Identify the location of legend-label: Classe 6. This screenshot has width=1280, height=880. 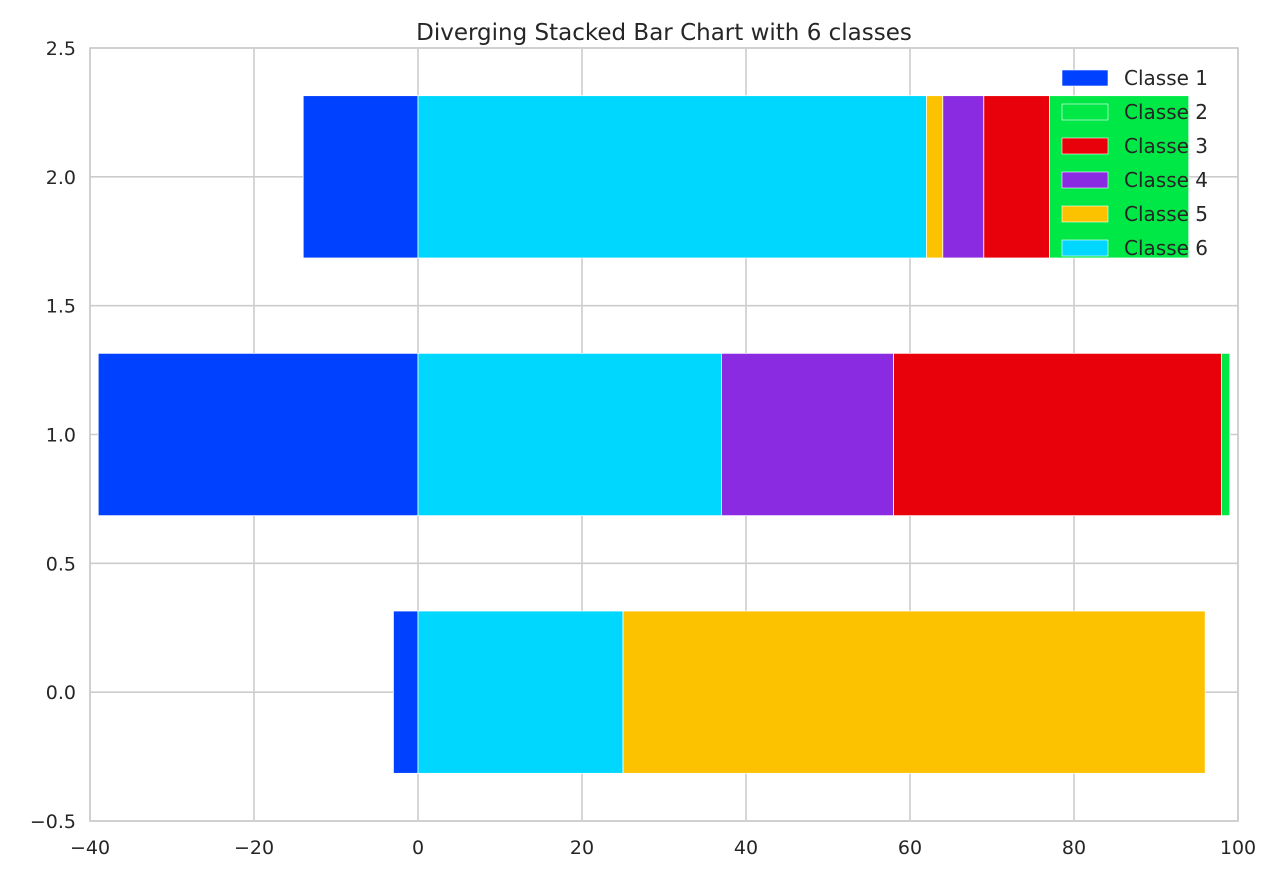
(1166, 248).